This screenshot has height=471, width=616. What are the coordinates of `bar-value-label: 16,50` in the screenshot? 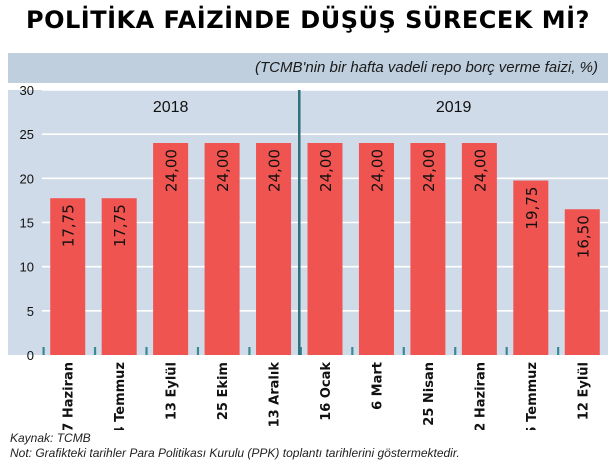 It's located at (583, 236).